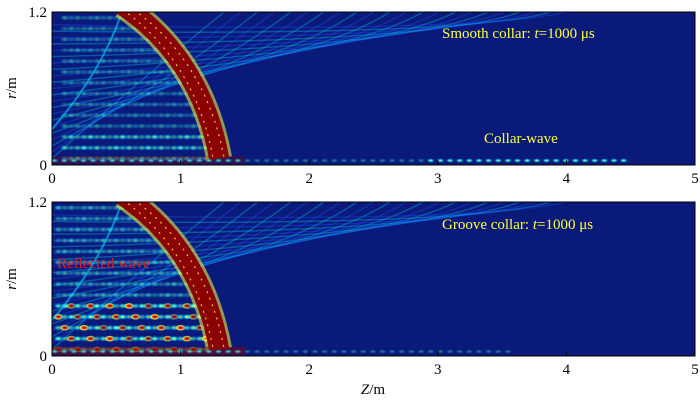  I want to click on top-x-tick-label: 5, so click(695, 179).